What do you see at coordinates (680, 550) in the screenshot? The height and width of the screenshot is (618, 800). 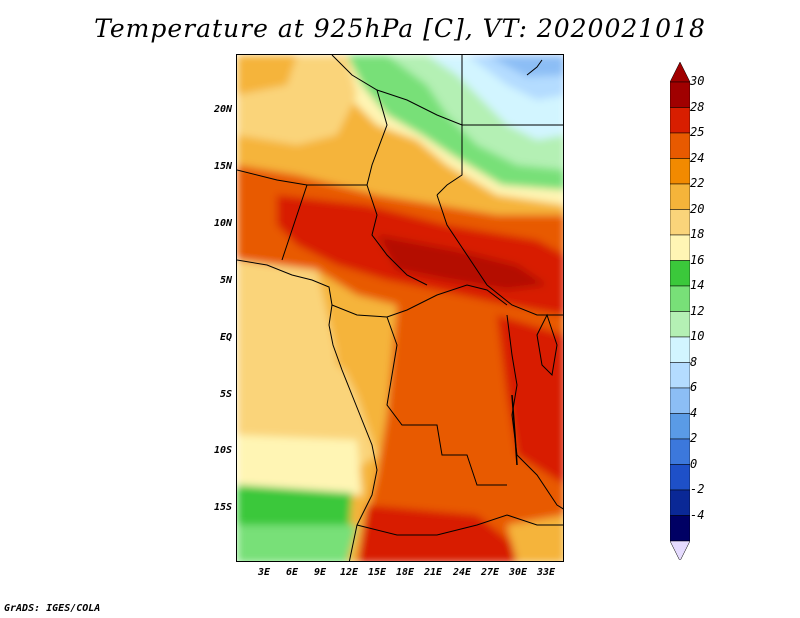 I see `colorbar-under-arrow` at bounding box center [680, 550].